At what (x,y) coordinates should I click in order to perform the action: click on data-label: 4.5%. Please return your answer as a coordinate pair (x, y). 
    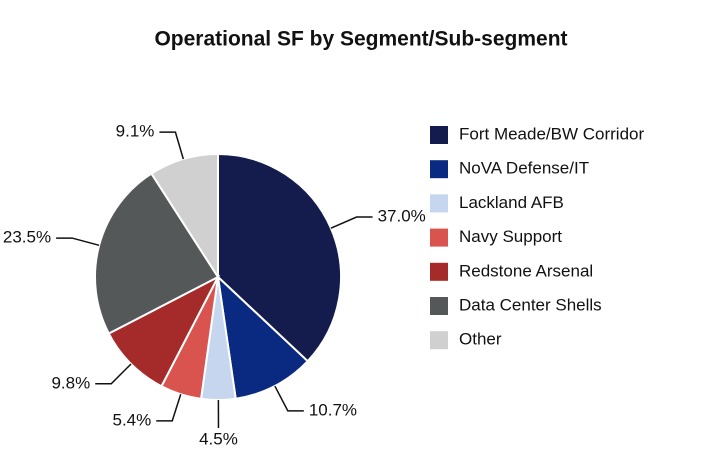
    Looking at the image, I should click on (218, 438).